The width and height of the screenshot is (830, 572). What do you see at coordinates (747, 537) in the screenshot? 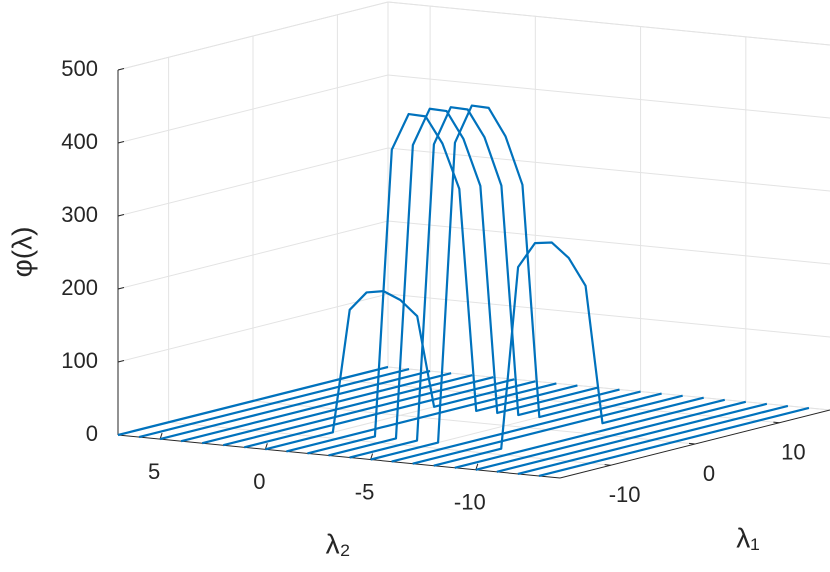
I see `x-axis-label: λ₁` at bounding box center [747, 537].